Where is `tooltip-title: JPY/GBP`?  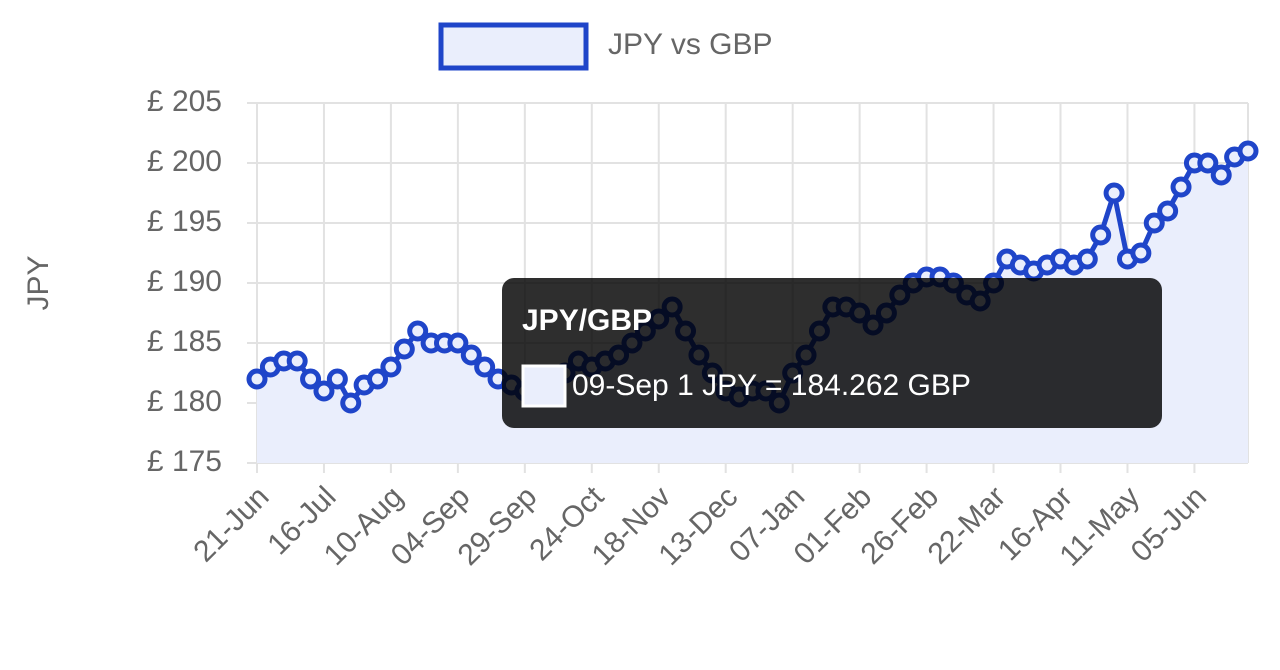
tooltip-title: JPY/GBP is located at coordinates (587, 320).